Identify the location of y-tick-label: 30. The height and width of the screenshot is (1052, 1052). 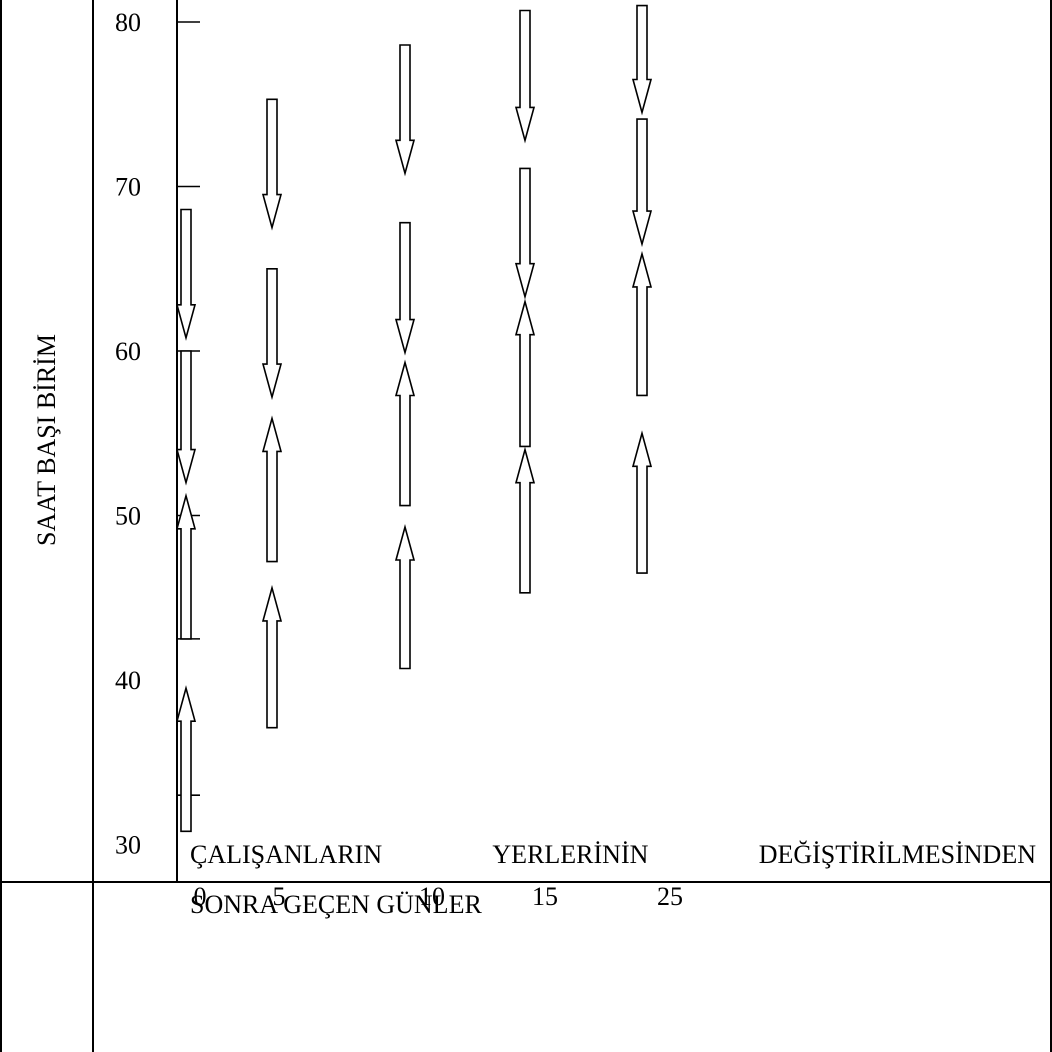
(128, 845).